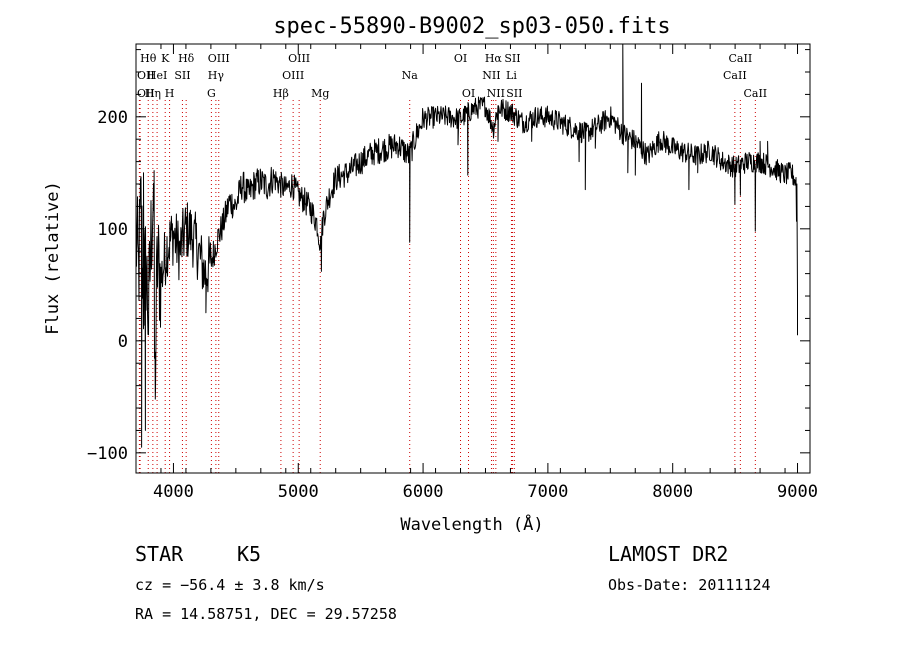 The image size is (900, 650). I want to click on y-tick-label: 0, so click(123, 342).